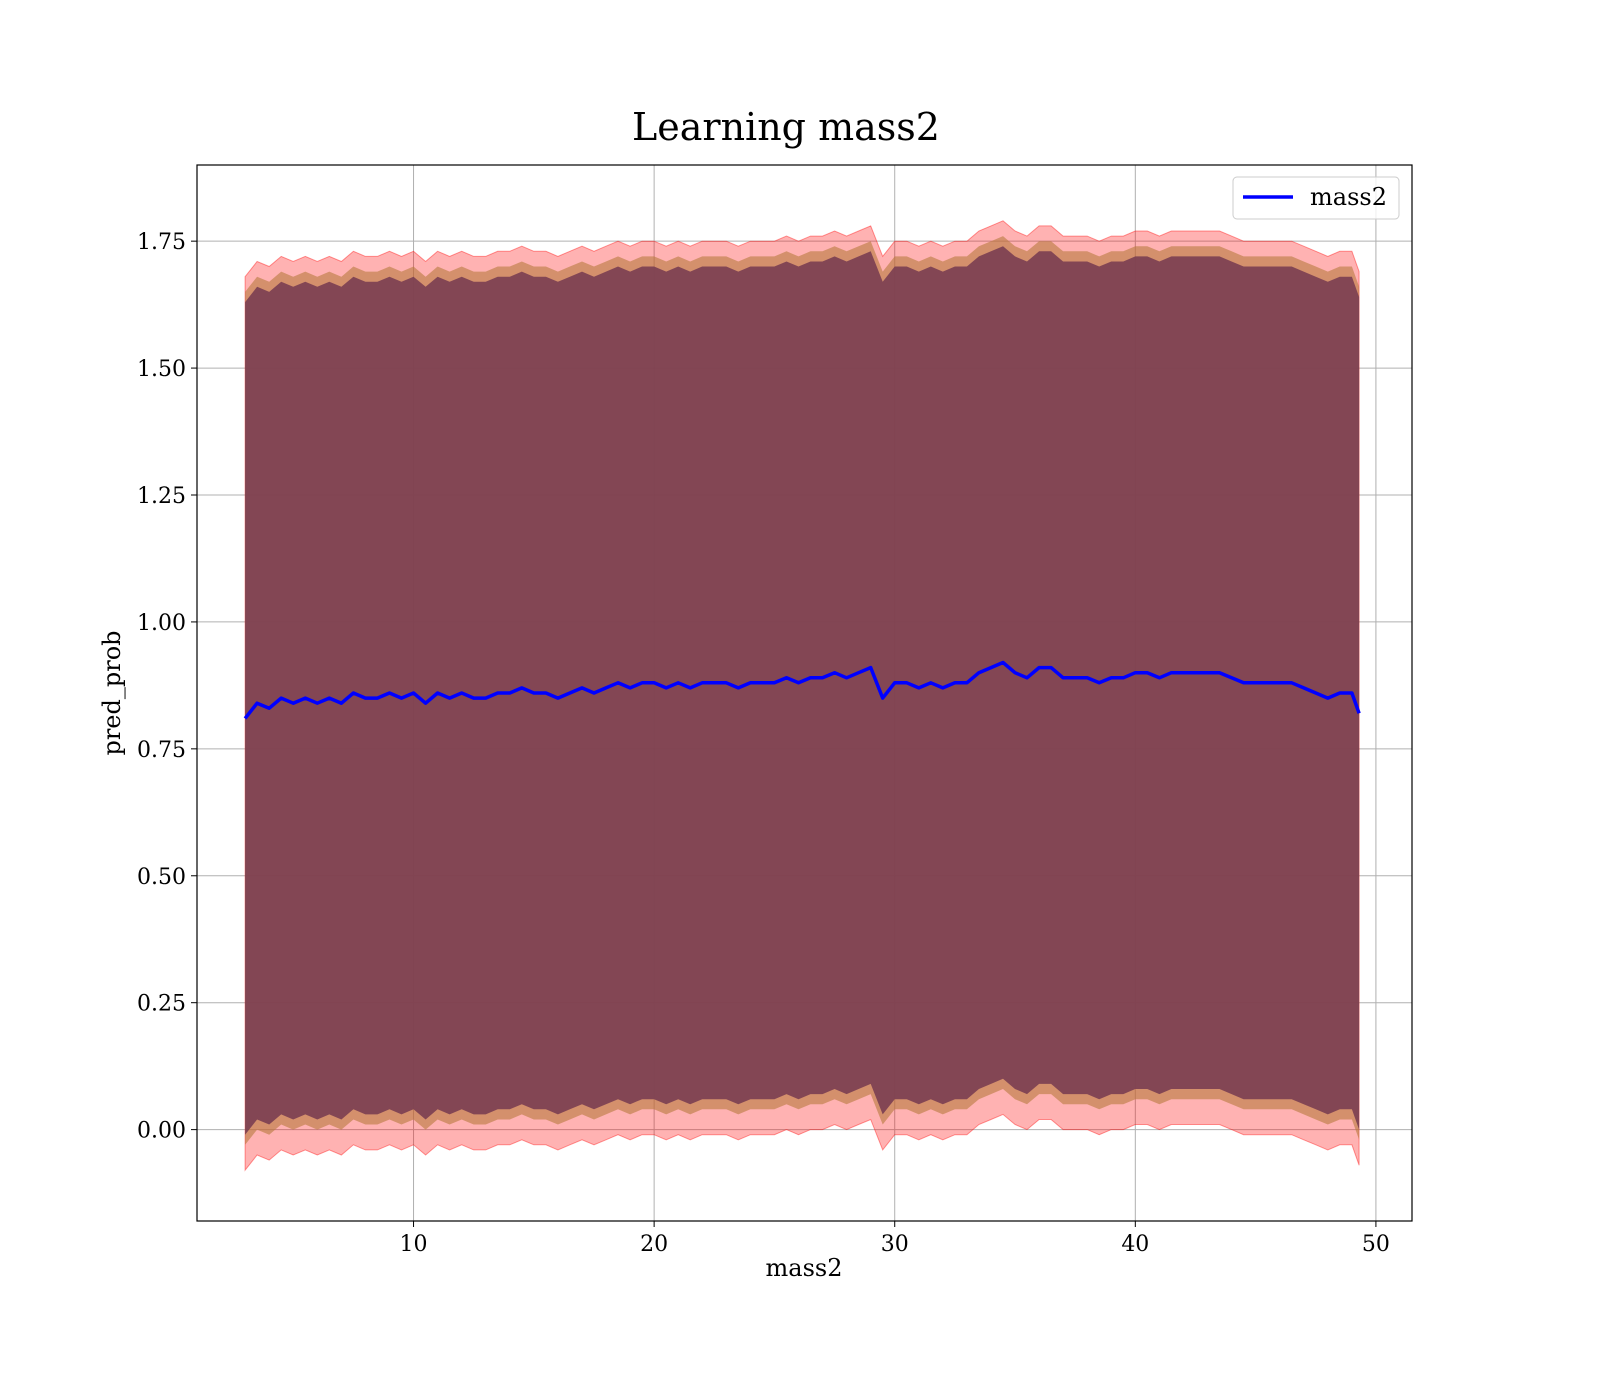 The image size is (1600, 1400). Describe the element at coordinates (161, 1131) in the screenshot. I see `y-tick-label: 0.00` at that location.